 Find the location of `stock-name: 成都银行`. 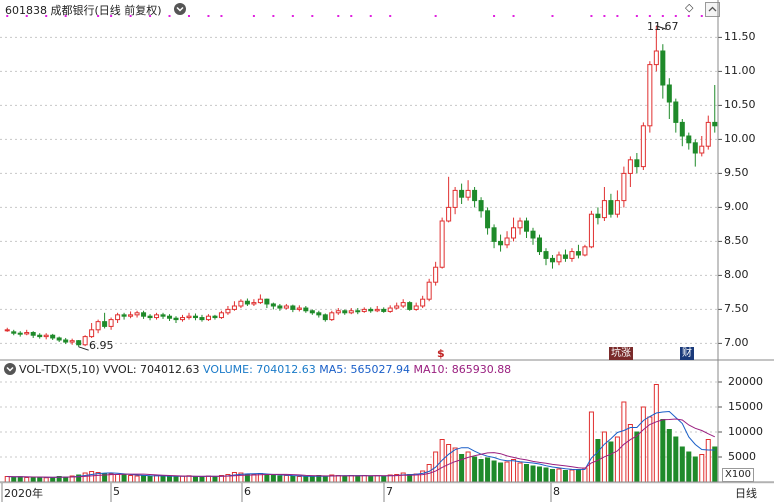

stock-name: 成都银行 is located at coordinates (72, 10).